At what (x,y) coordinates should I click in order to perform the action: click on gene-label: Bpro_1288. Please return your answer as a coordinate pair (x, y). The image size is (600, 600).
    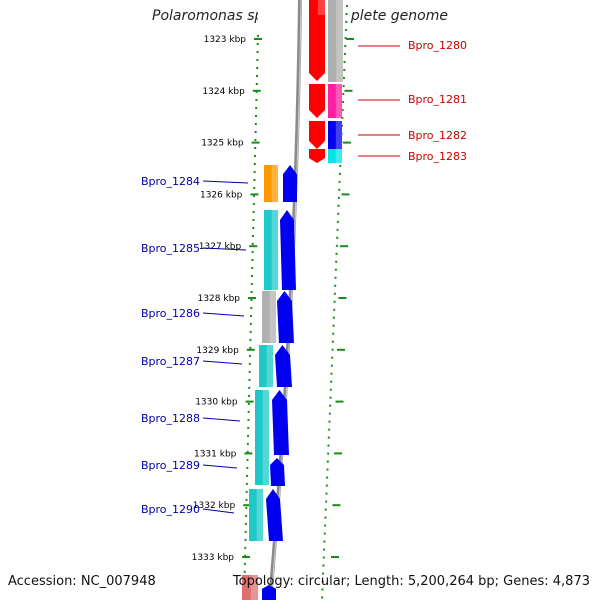
    Looking at the image, I should click on (170, 418).